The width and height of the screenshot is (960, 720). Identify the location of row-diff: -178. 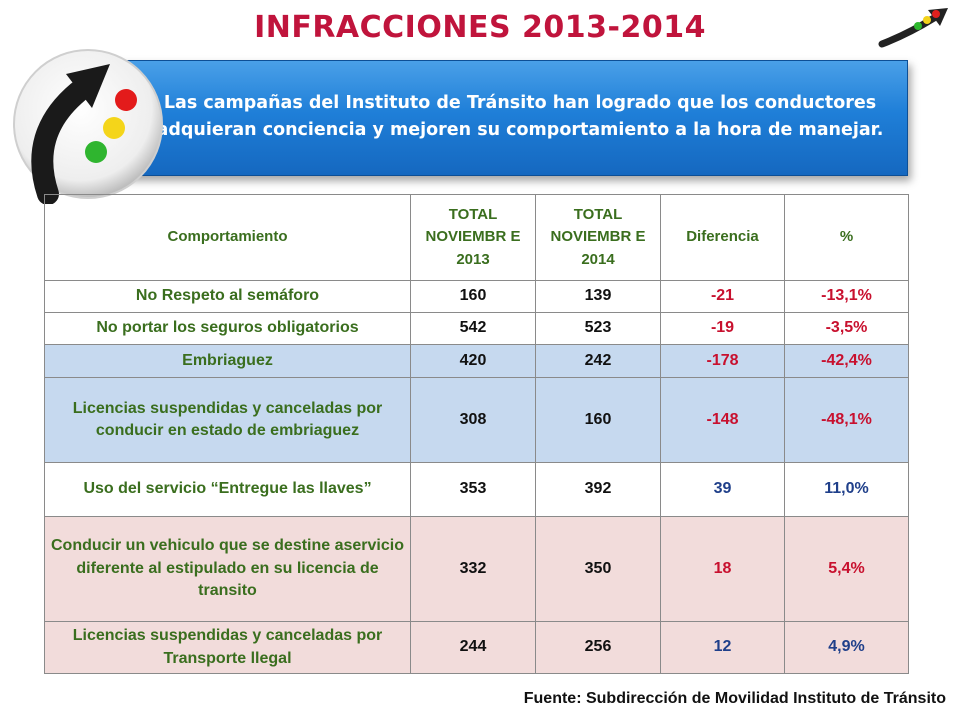
(722, 361).